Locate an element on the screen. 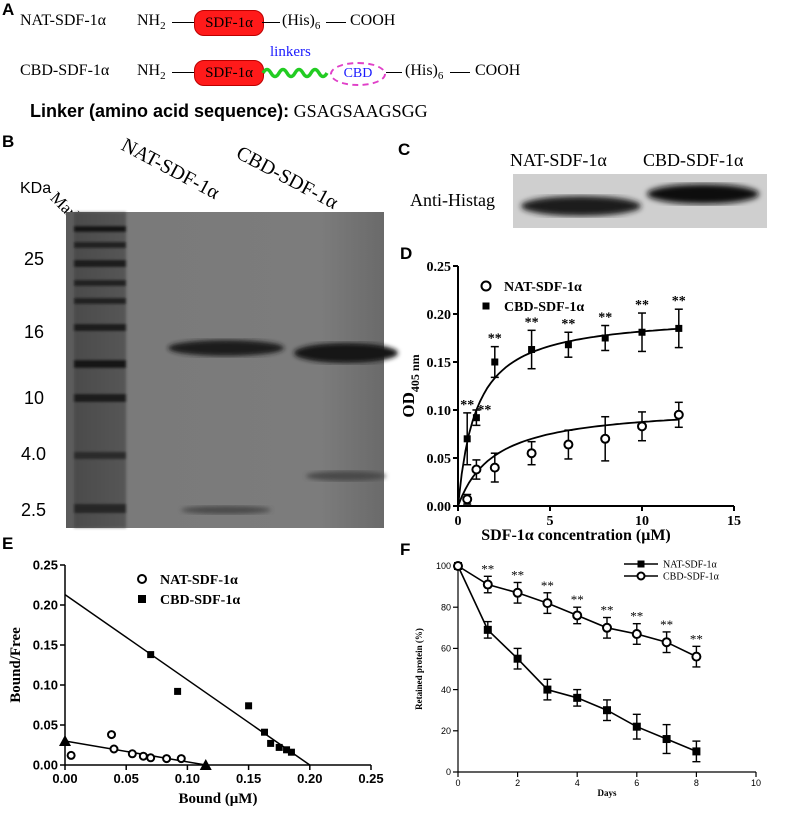 The width and height of the screenshot is (787, 813). linker-sequence: GSAGSAAGSGG is located at coordinates (360, 111).